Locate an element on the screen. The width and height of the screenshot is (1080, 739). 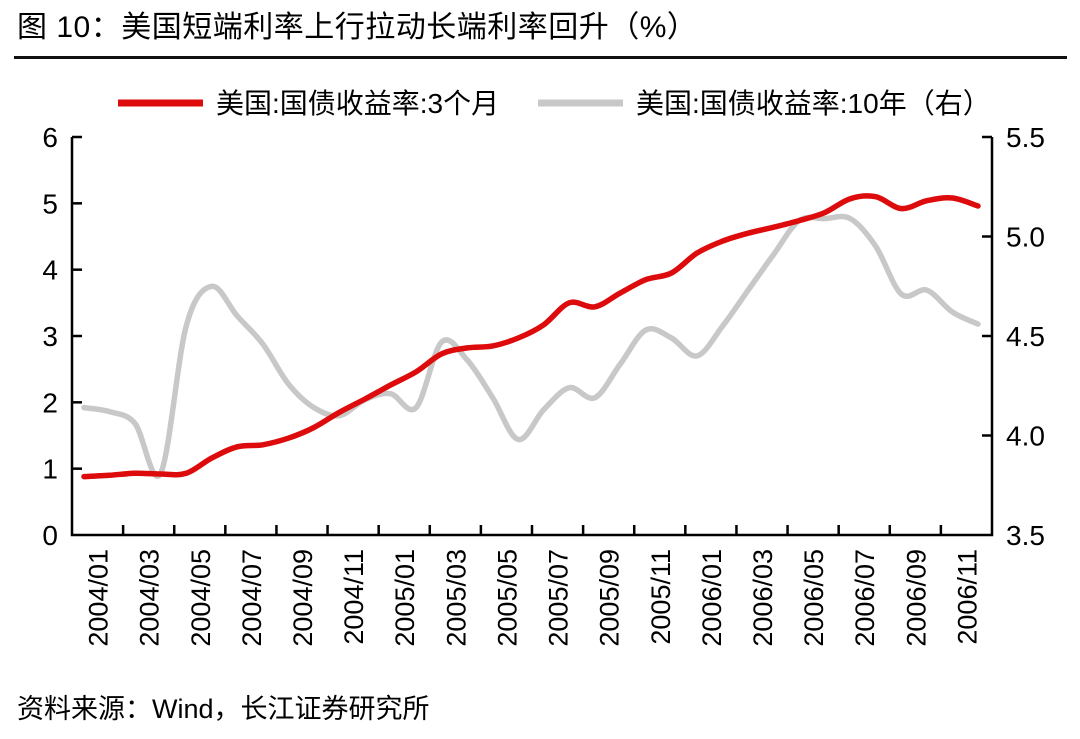
x-axis-label: 2004/01 is located at coordinates (99, 598).